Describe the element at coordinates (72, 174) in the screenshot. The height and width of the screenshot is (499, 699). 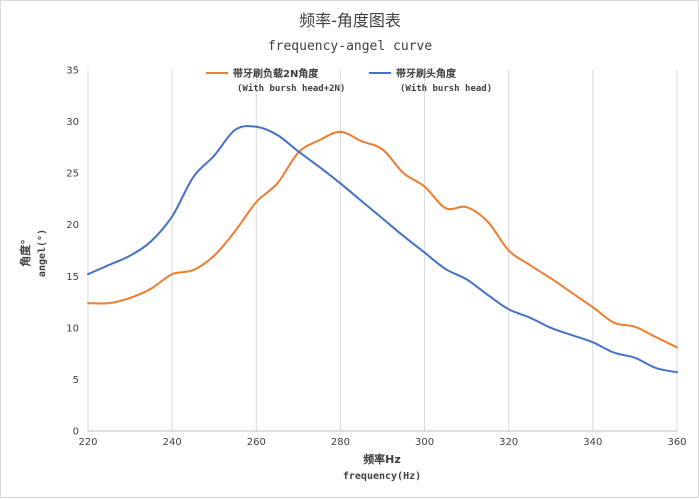
I see `y-tick-label: 25` at that location.